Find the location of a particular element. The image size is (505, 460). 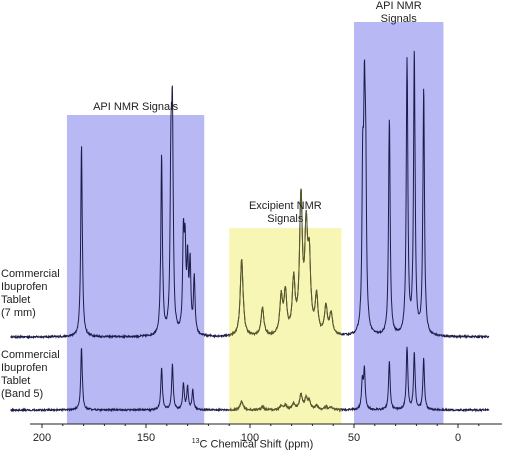

x-axis-label: 13C Chemical Shift (ppm) is located at coordinates (252, 444).